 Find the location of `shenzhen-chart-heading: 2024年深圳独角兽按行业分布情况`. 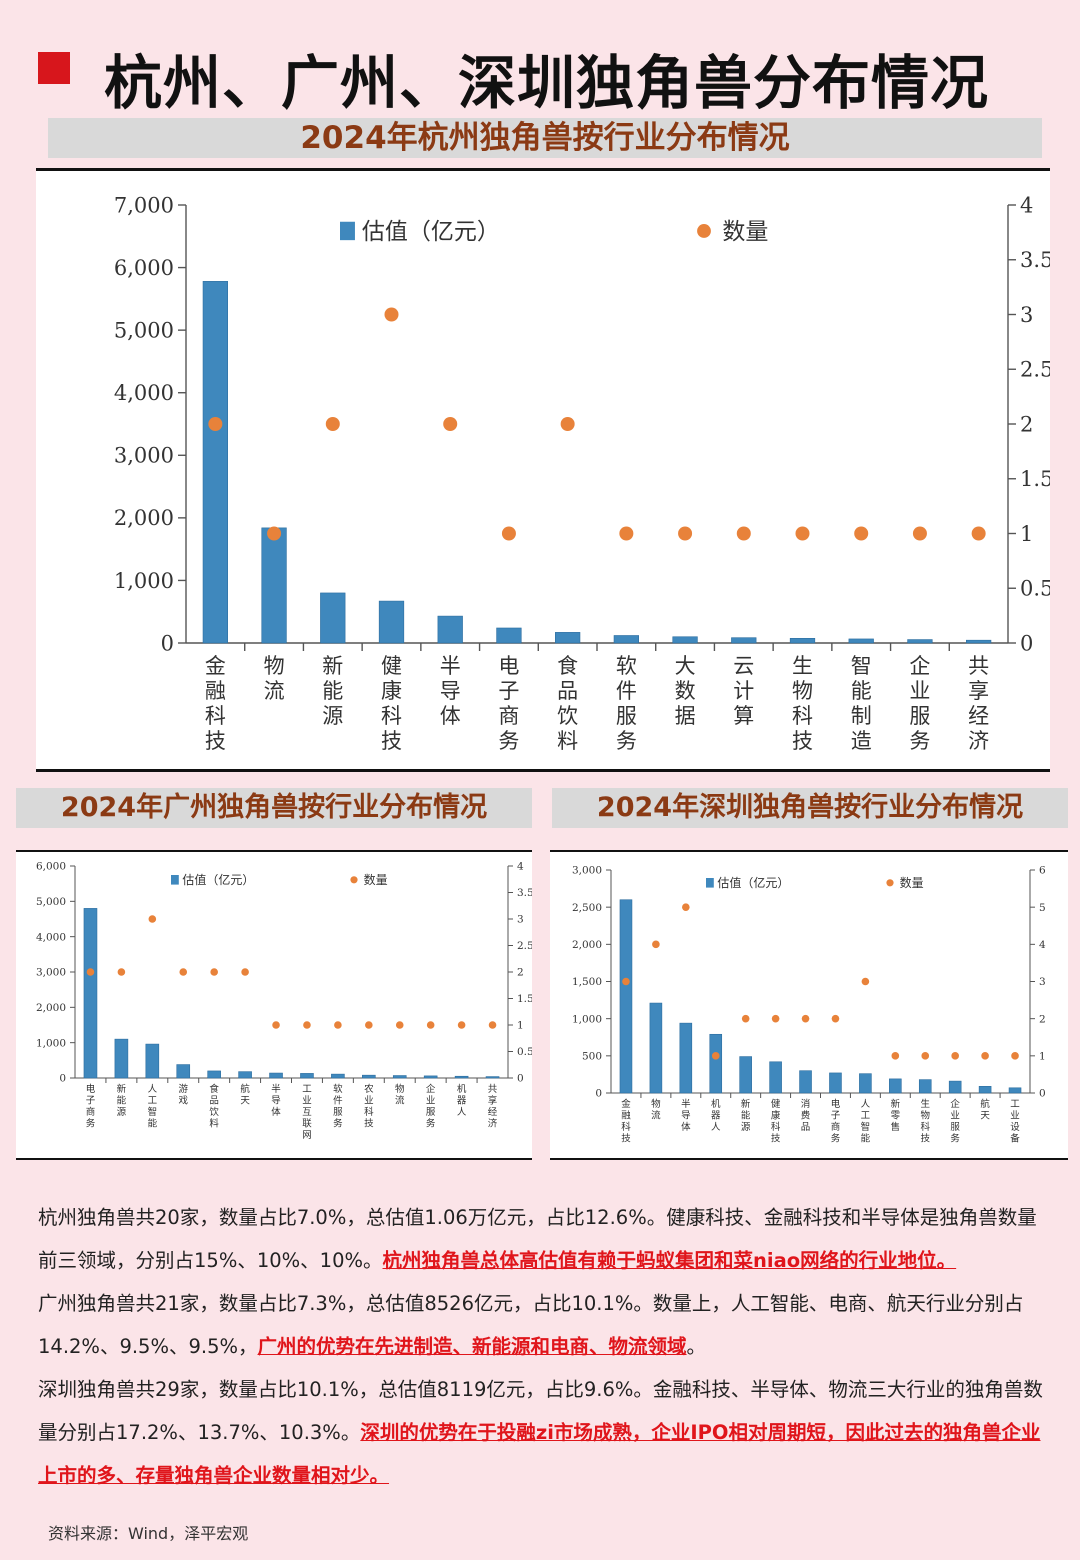

shenzhen-chart-heading: 2024年深圳独角兽按行业分布情况 is located at coordinates (810, 808).